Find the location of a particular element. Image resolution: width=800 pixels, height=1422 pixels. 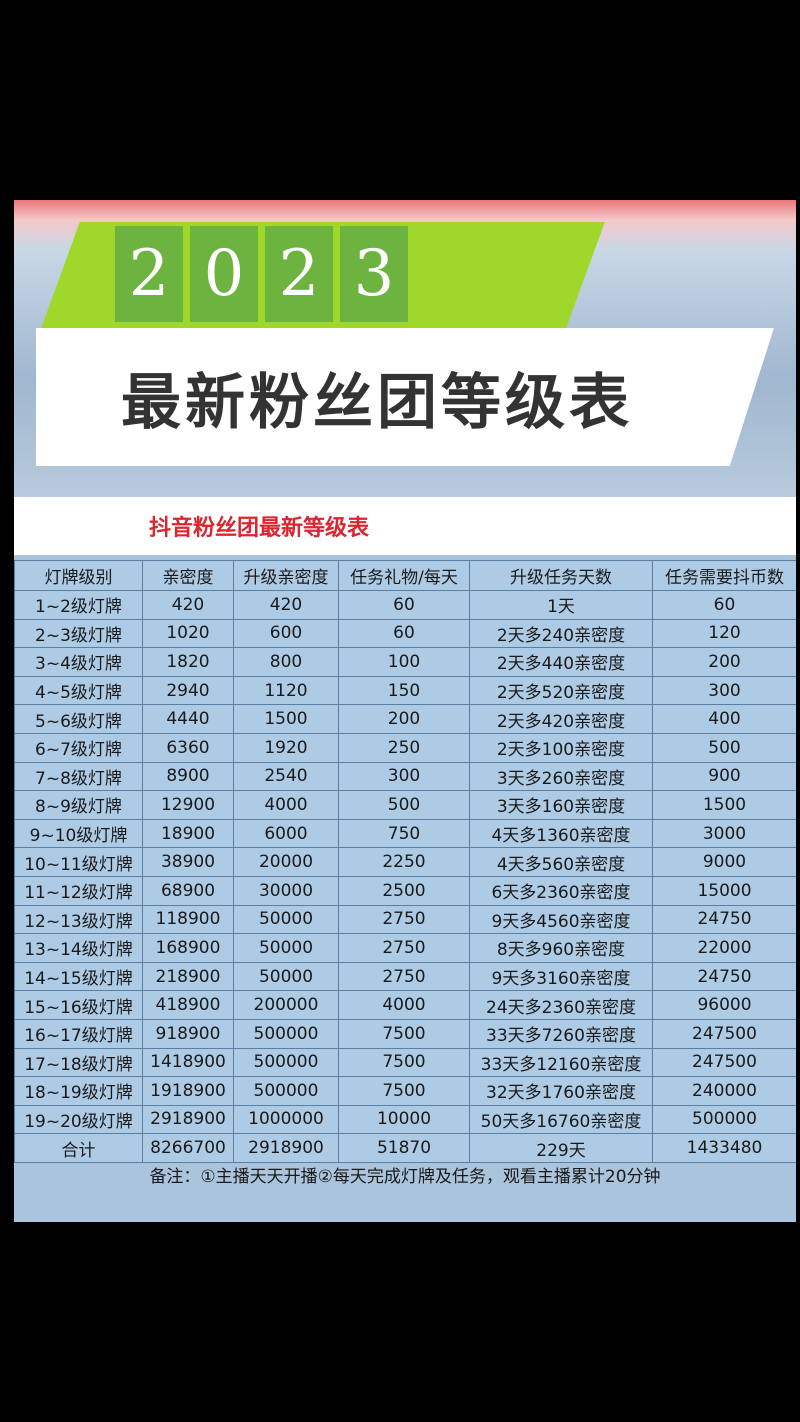

table-cell: 2250 is located at coordinates (404, 862).